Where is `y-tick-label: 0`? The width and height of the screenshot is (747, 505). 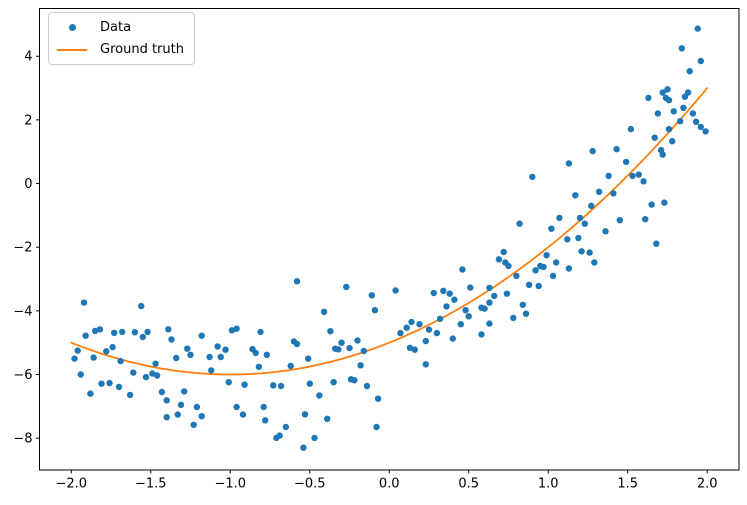
y-tick-label: 0 is located at coordinates (28, 184).